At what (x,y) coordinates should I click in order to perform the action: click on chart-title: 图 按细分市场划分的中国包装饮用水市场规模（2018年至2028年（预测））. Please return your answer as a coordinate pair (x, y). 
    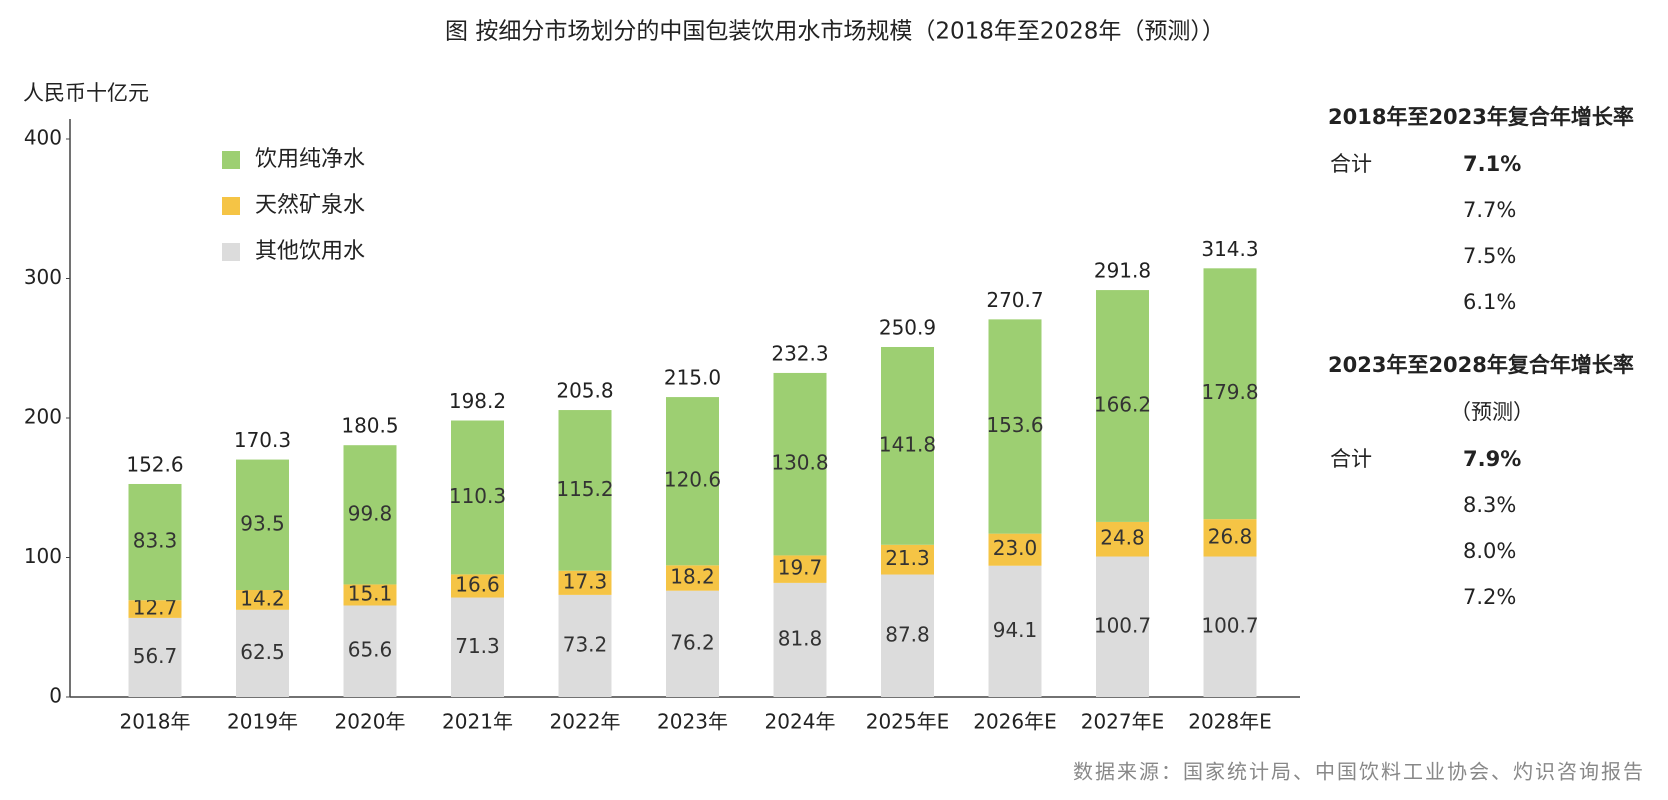
    Looking at the image, I should click on (835, 32).